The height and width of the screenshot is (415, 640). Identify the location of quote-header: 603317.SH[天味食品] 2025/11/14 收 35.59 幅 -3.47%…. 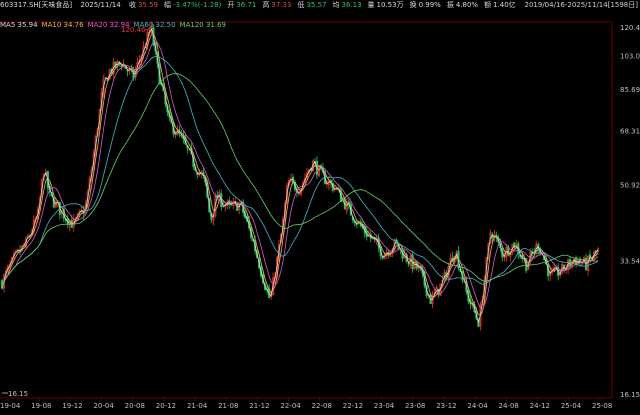
(320, 5).